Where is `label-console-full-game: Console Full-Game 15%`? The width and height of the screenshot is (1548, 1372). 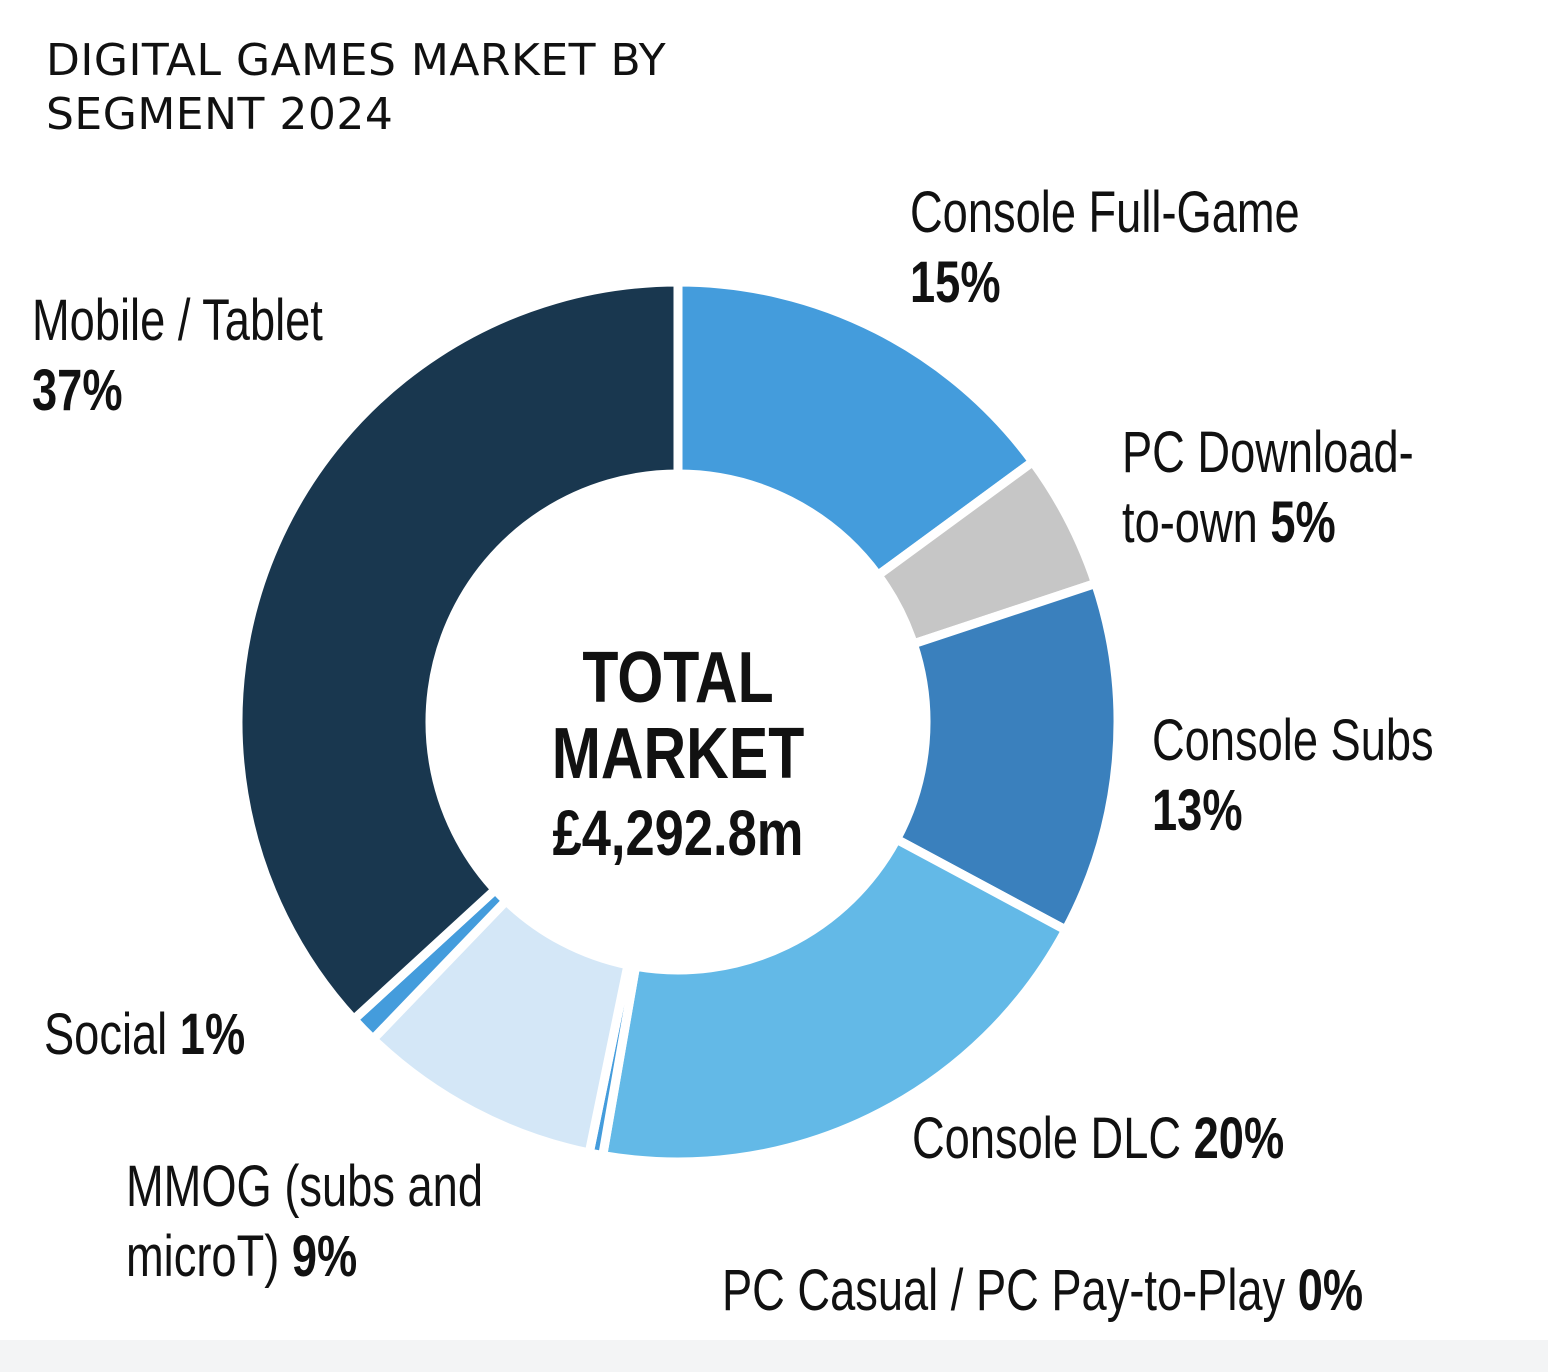
label-console-full-game: Console Full-Game 15% is located at coordinates (1105, 248).